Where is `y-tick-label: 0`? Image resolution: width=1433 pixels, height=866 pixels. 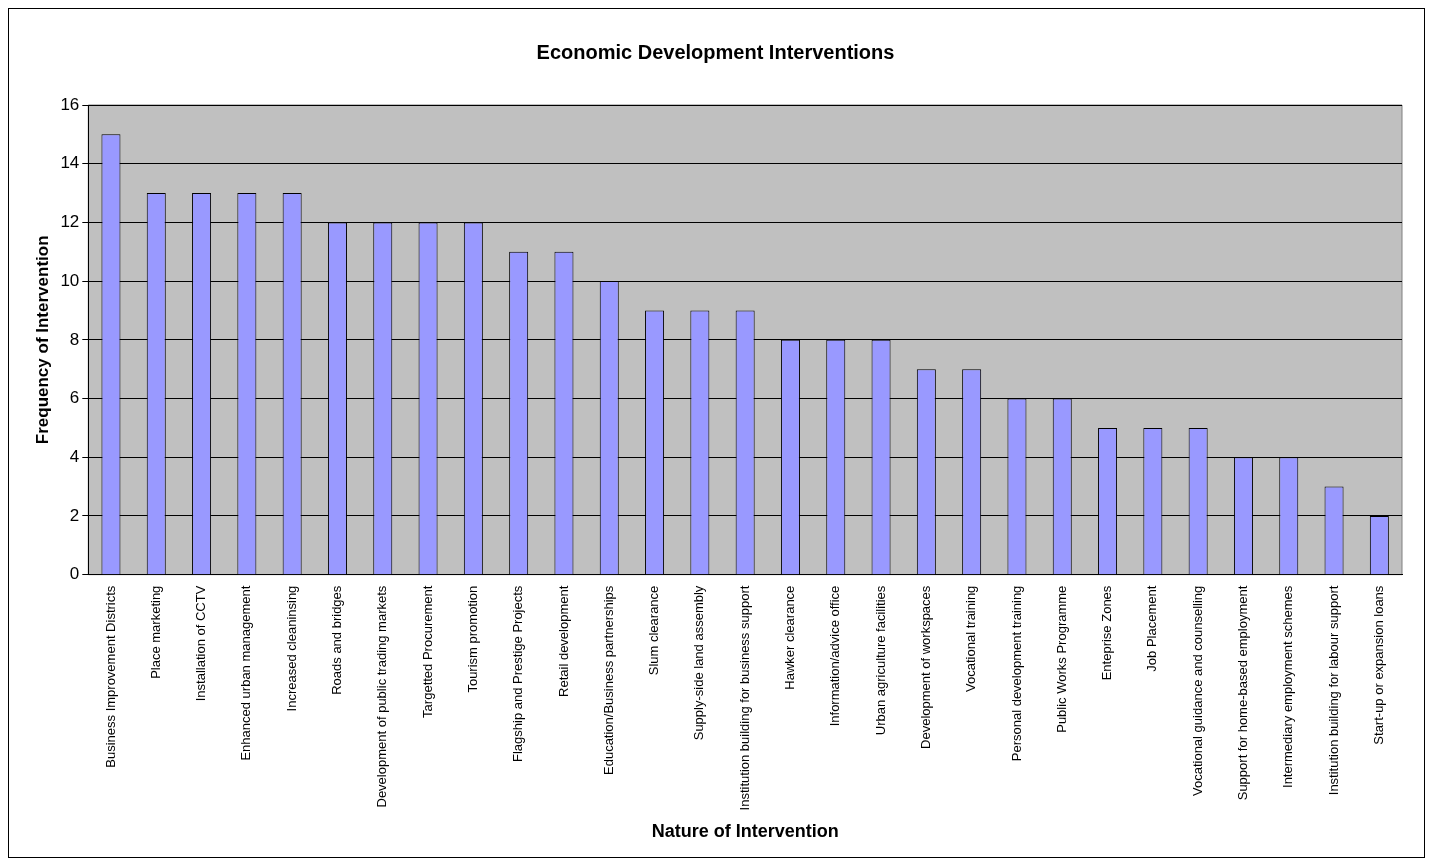
y-tick-label: 0 is located at coordinates (74, 574).